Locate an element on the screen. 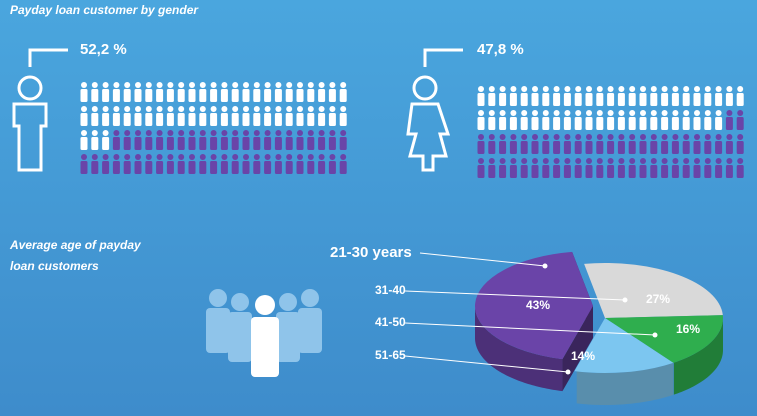 The height and width of the screenshot is (416, 757). percent-label: 52,2 % is located at coordinates (103, 49).